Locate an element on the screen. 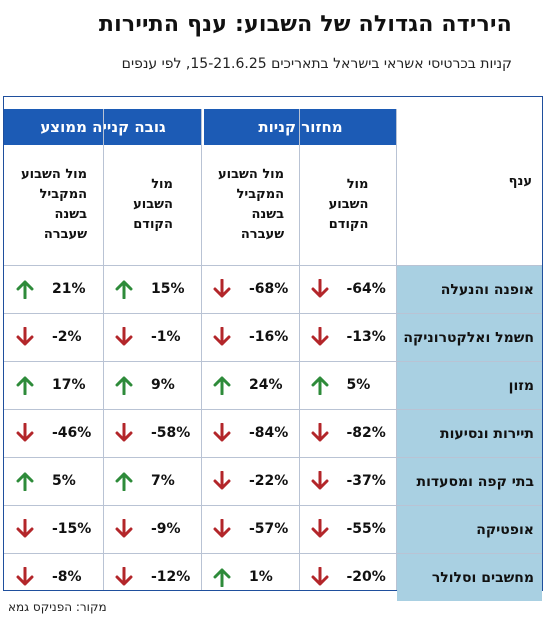  value-cell: 17% is located at coordinates (54, 385).